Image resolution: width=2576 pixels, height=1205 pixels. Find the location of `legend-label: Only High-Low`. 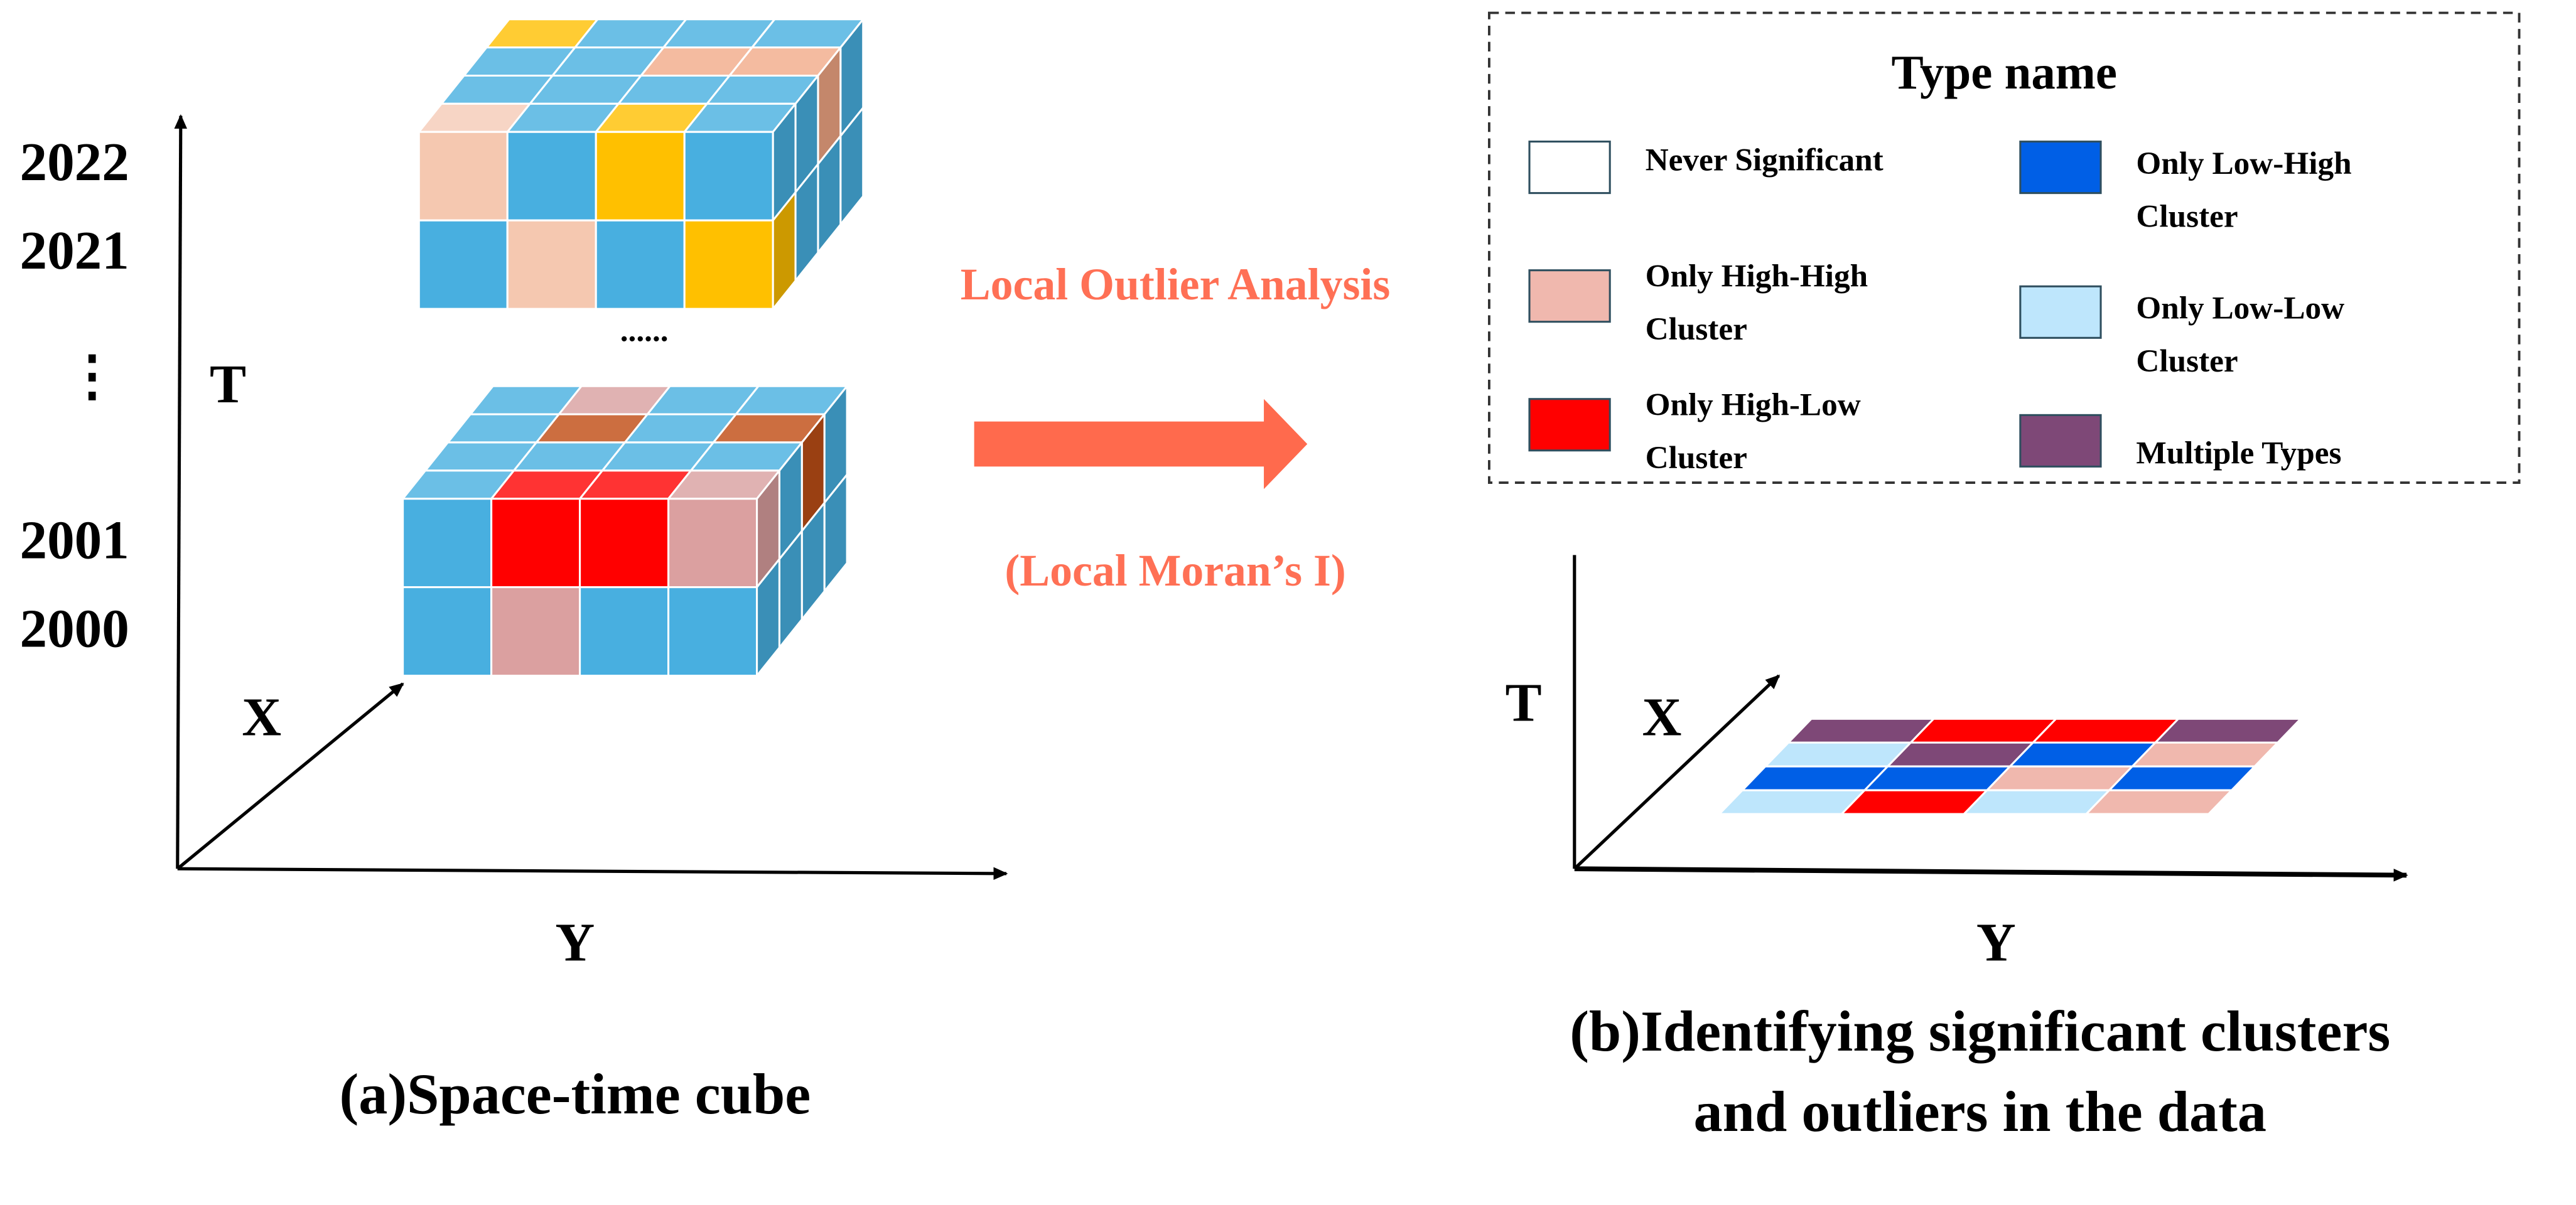

legend-label: Only High-Low is located at coordinates (1753, 404).